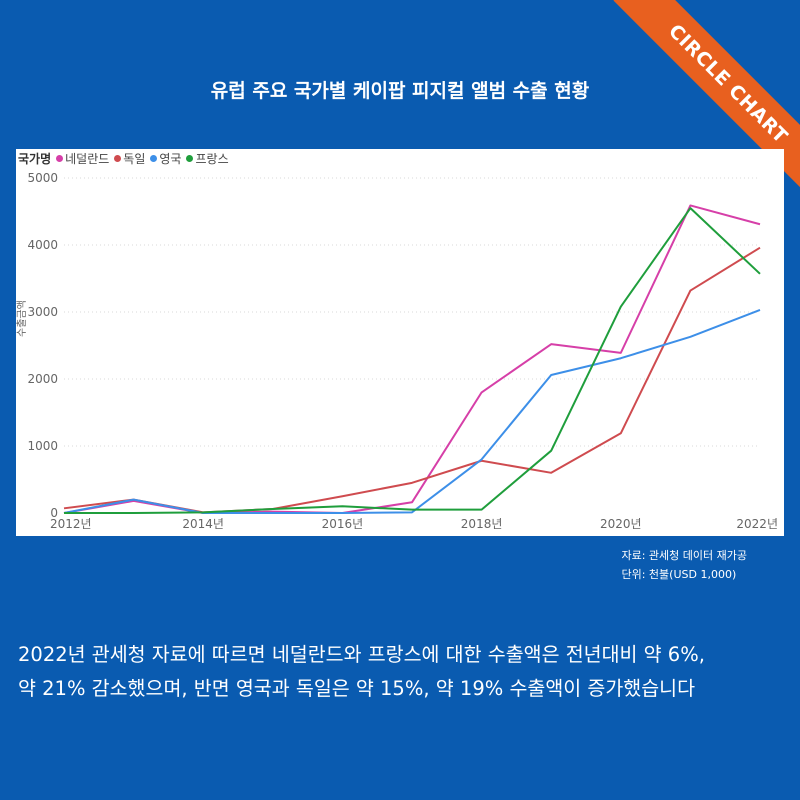 Image resolution: width=800 pixels, height=800 pixels. What do you see at coordinates (42, 245) in the screenshot?
I see `y-tick-label: 4000` at bounding box center [42, 245].